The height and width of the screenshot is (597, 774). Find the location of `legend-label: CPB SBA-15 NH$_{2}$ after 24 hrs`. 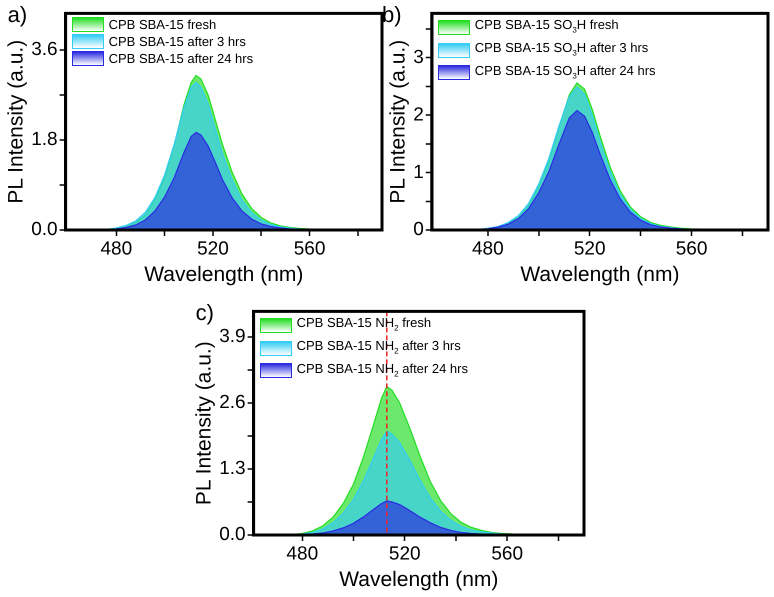

legend-label: CPB SBA-15 NH$_{2}$ after 24 hrs is located at coordinates (382, 370).